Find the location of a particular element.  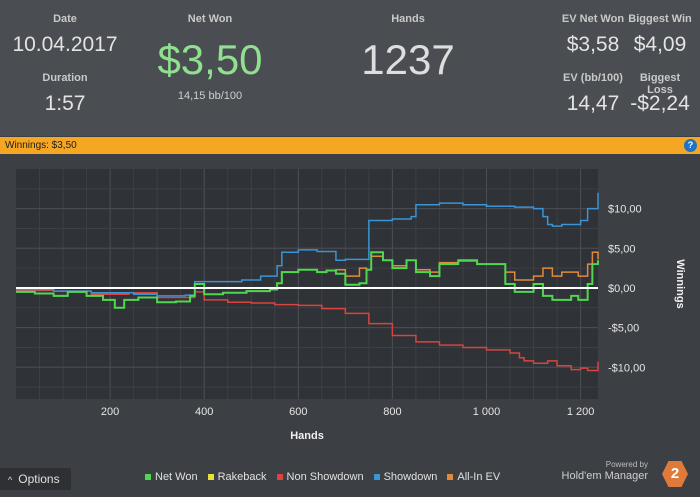

hands-value: 1237 is located at coordinates (408, 59).